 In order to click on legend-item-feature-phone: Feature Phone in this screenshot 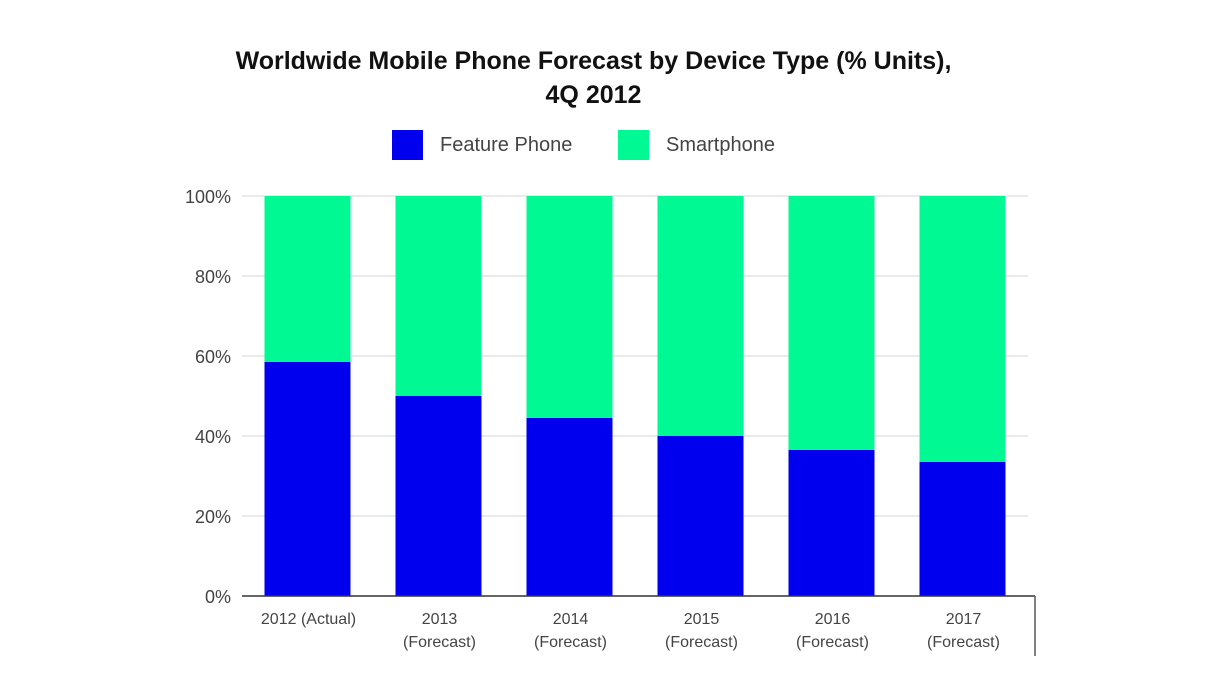, I will do `click(482, 145)`.